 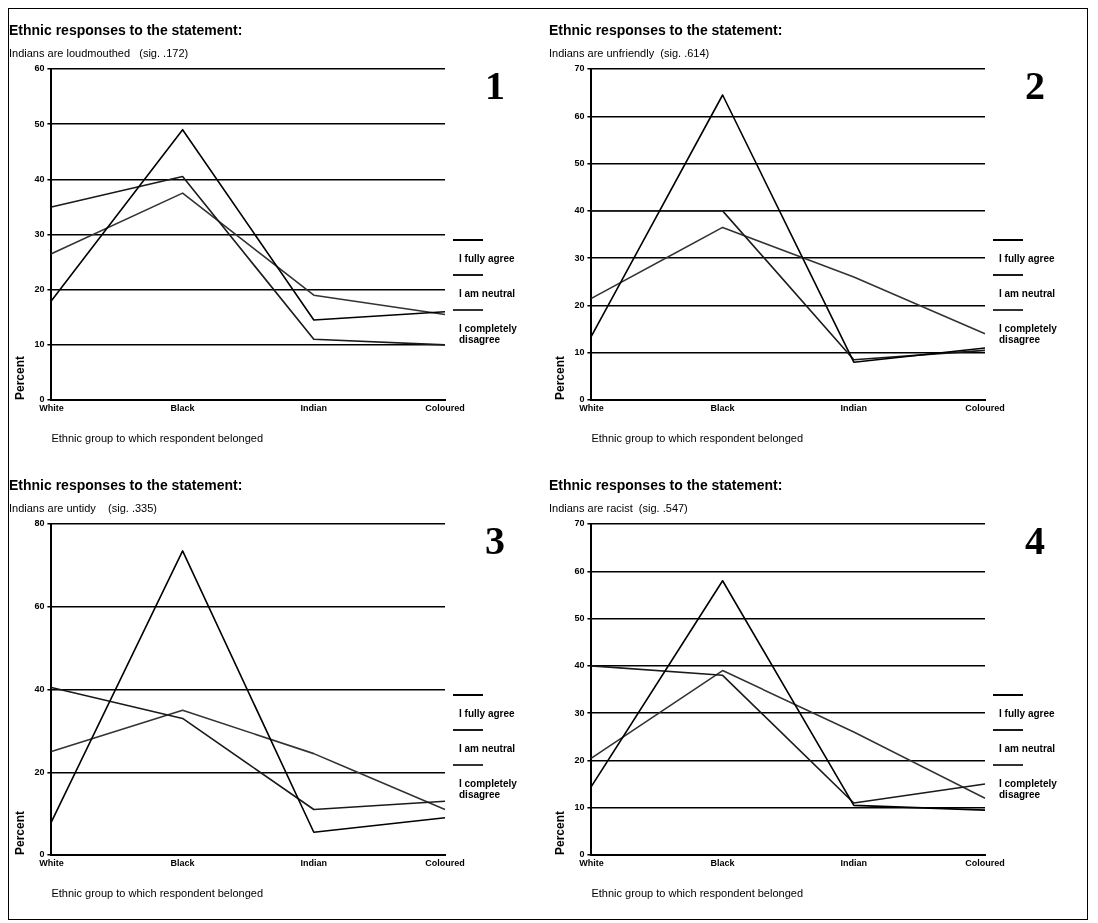 What do you see at coordinates (83, 508) in the screenshot?
I see `chart-subtitle: Indians are untidy (sig. .335)` at bounding box center [83, 508].